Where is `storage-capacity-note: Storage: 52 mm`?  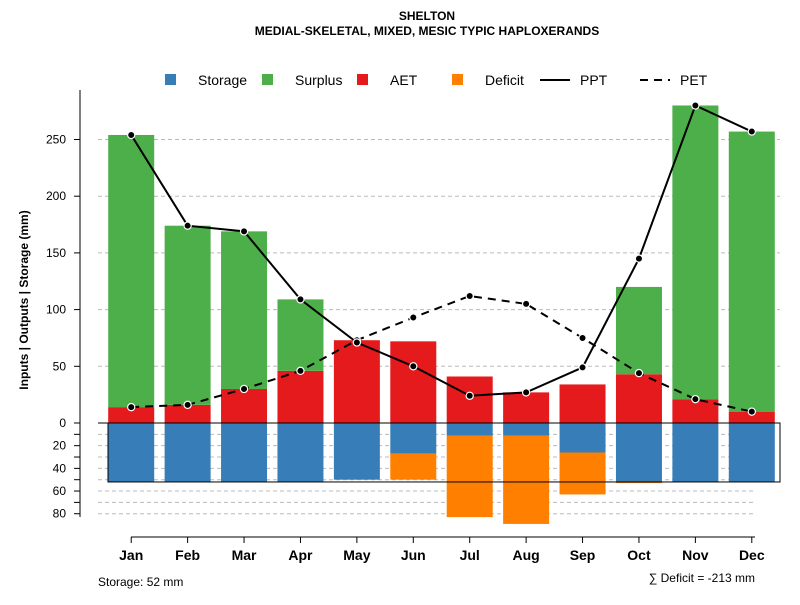 storage-capacity-note: Storage: 52 mm is located at coordinates (140, 582).